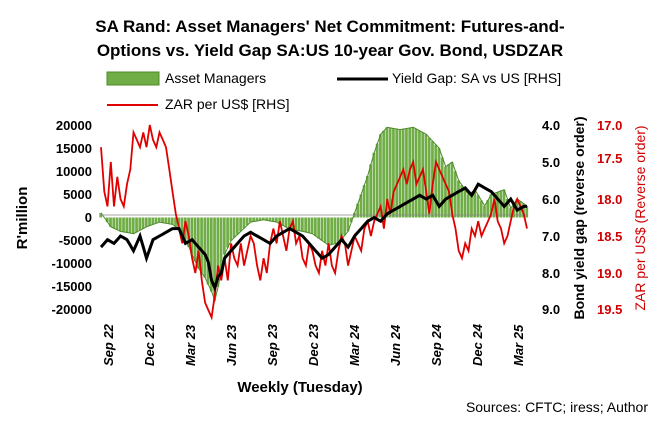  What do you see at coordinates (609, 236) in the screenshot?
I see `right2-tick-label: 18.5` at bounding box center [609, 236].